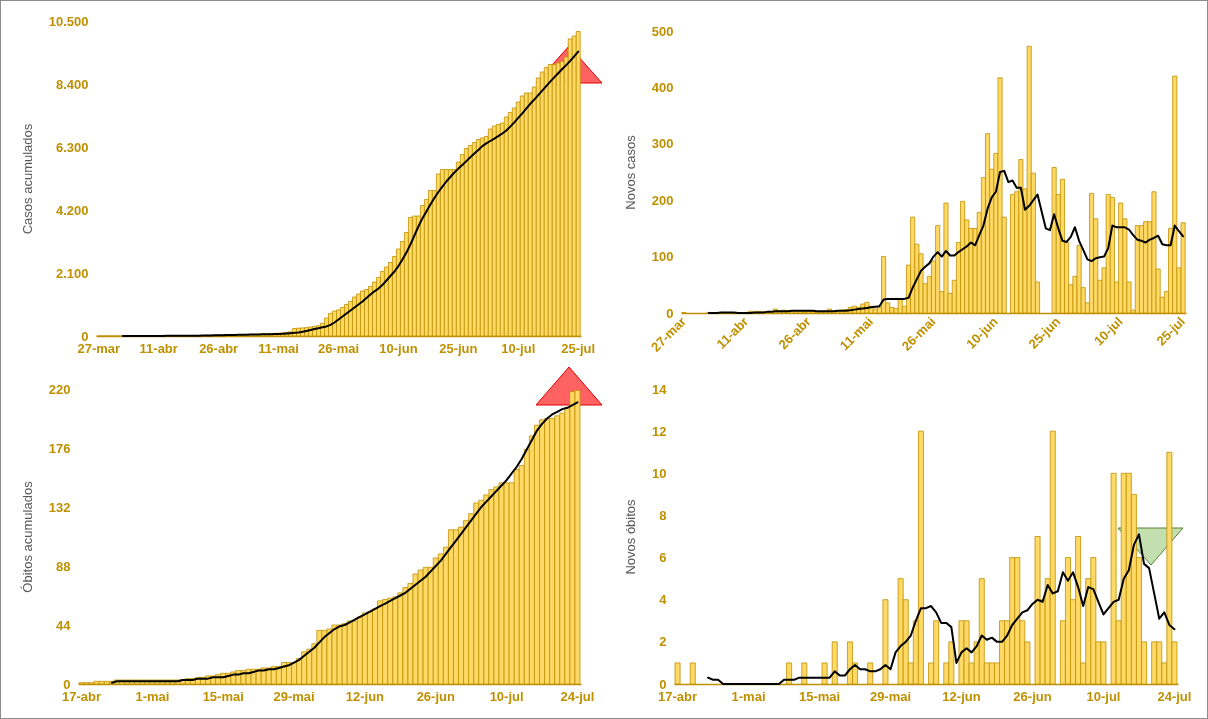 The height and width of the screenshot is (719, 1208). Describe the element at coordinates (72, 210) in the screenshot. I see `y-tick-label: 4.200` at that location.